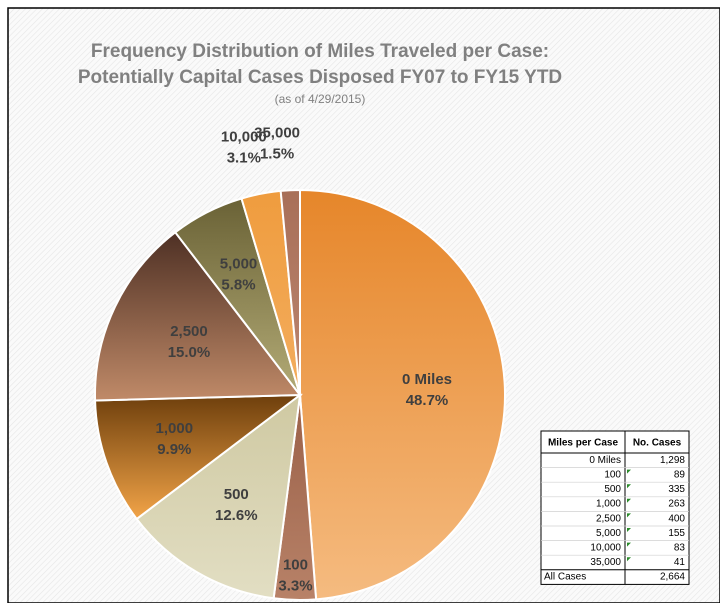 This screenshot has height=603, width=720. Describe the element at coordinates (608, 533) in the screenshot. I see `table-cell: 5,000` at that location.